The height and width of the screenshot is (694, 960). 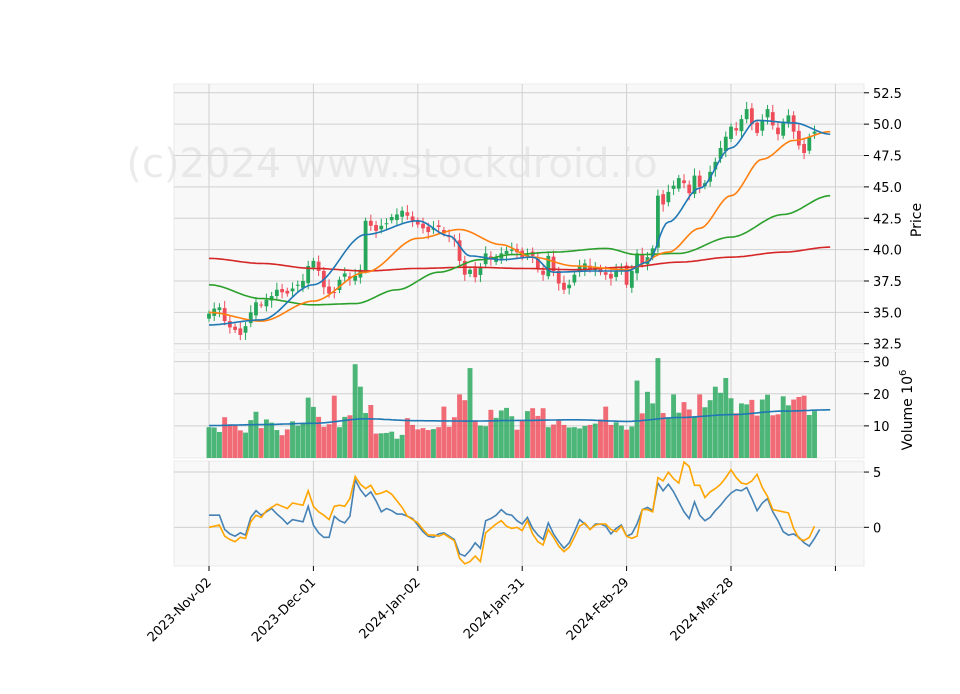 I want to click on price-axis-label: Price, so click(x=917, y=220).